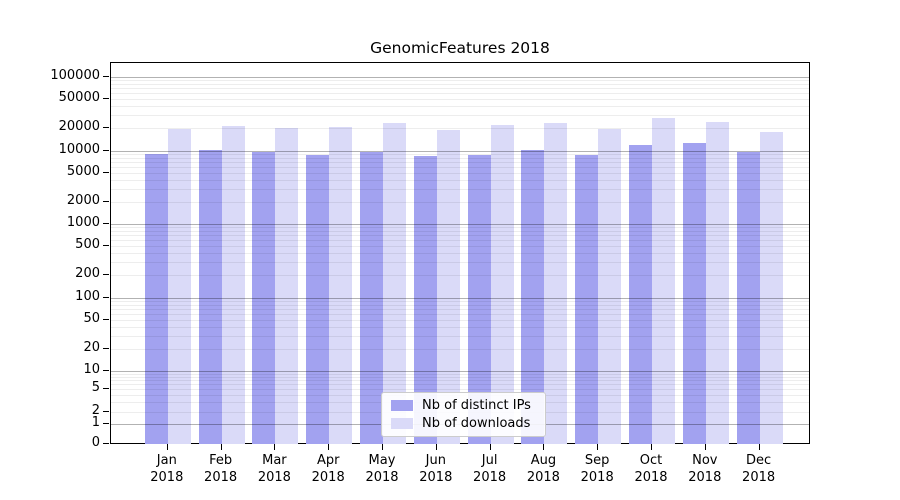  What do you see at coordinates (83, 171) in the screenshot?
I see `y-tick-label: 5000` at bounding box center [83, 171].